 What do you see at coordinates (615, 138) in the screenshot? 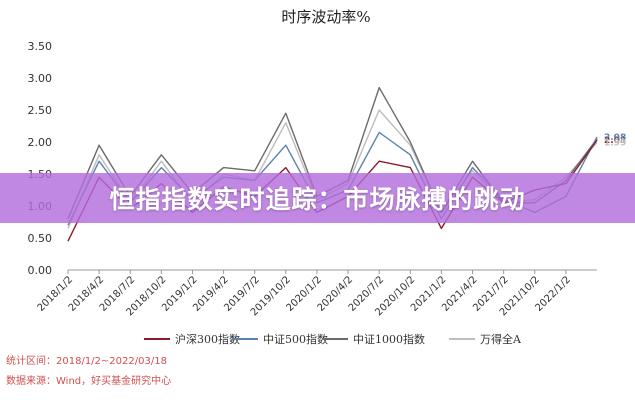
I see `end-value-label: 2.08` at bounding box center [615, 138].